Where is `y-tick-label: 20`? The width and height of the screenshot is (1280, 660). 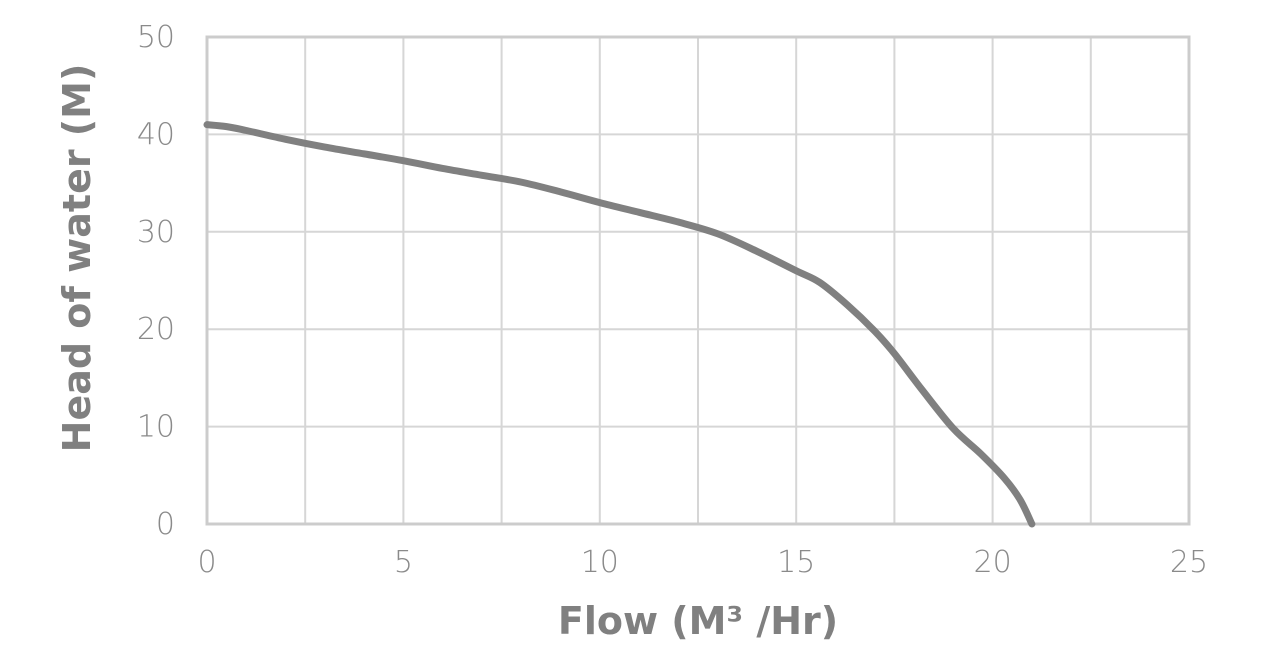 y-tick-label: 20 is located at coordinates (156, 329).